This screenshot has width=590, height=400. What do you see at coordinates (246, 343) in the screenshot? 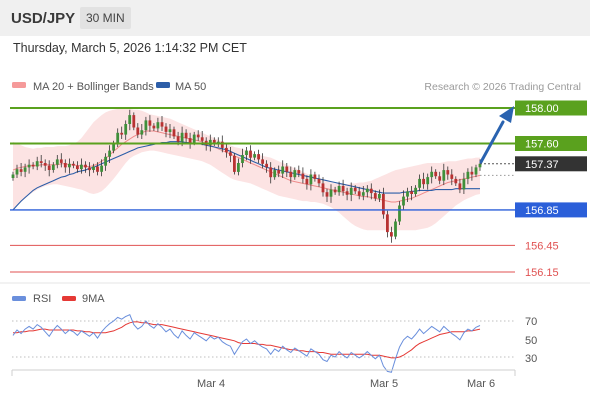
I see `rsi-line` at bounding box center [246, 343].